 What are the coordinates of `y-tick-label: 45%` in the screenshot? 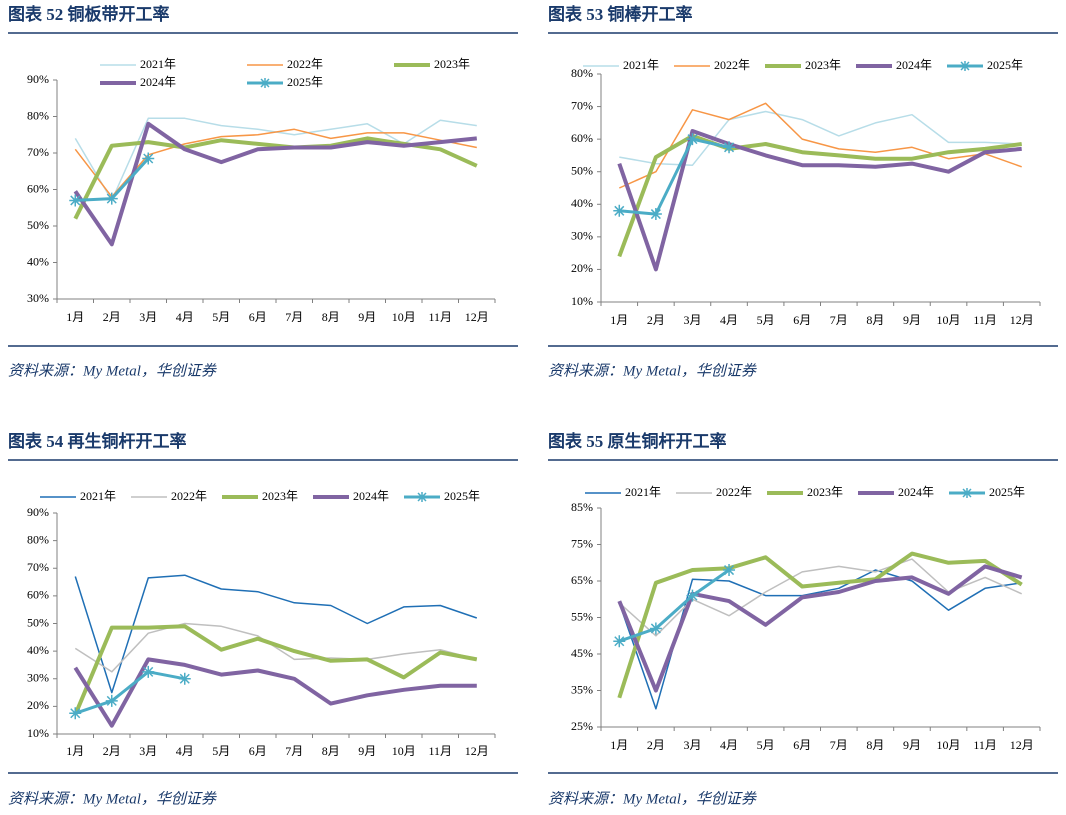 It's located at (582, 653).